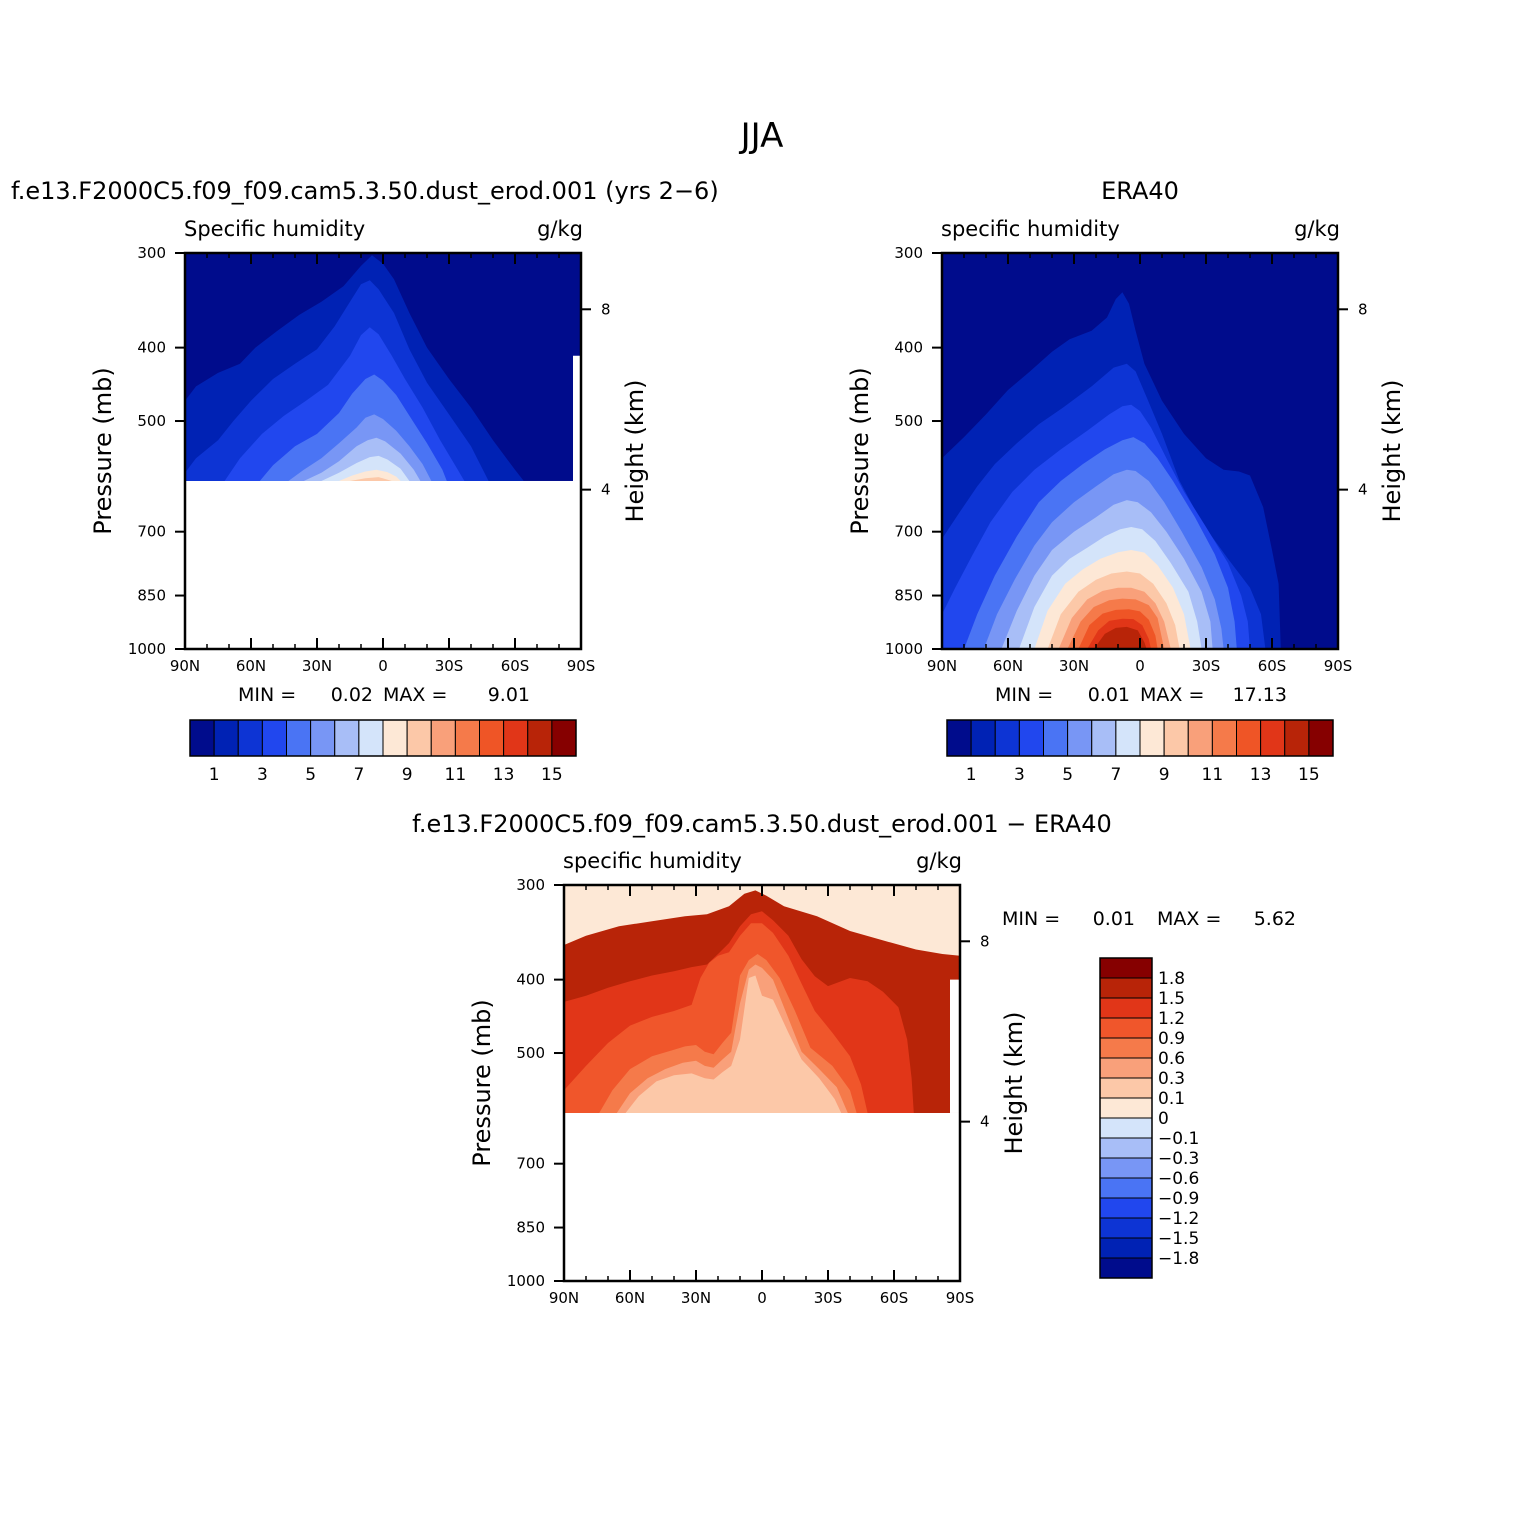  Describe the element at coordinates (1171, 979) in the screenshot. I see `colorbar-label: 1.8` at that location.